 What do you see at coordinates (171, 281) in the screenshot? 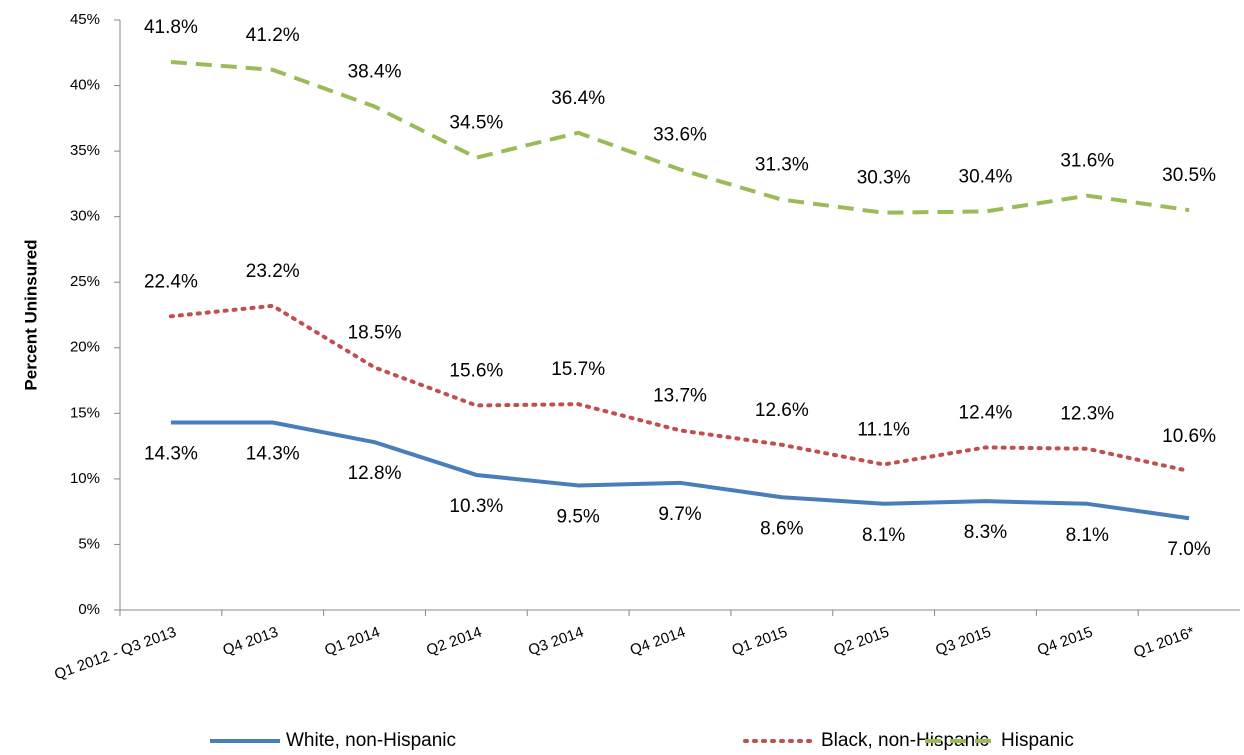
I see `data-label: 22.4%` at bounding box center [171, 281].